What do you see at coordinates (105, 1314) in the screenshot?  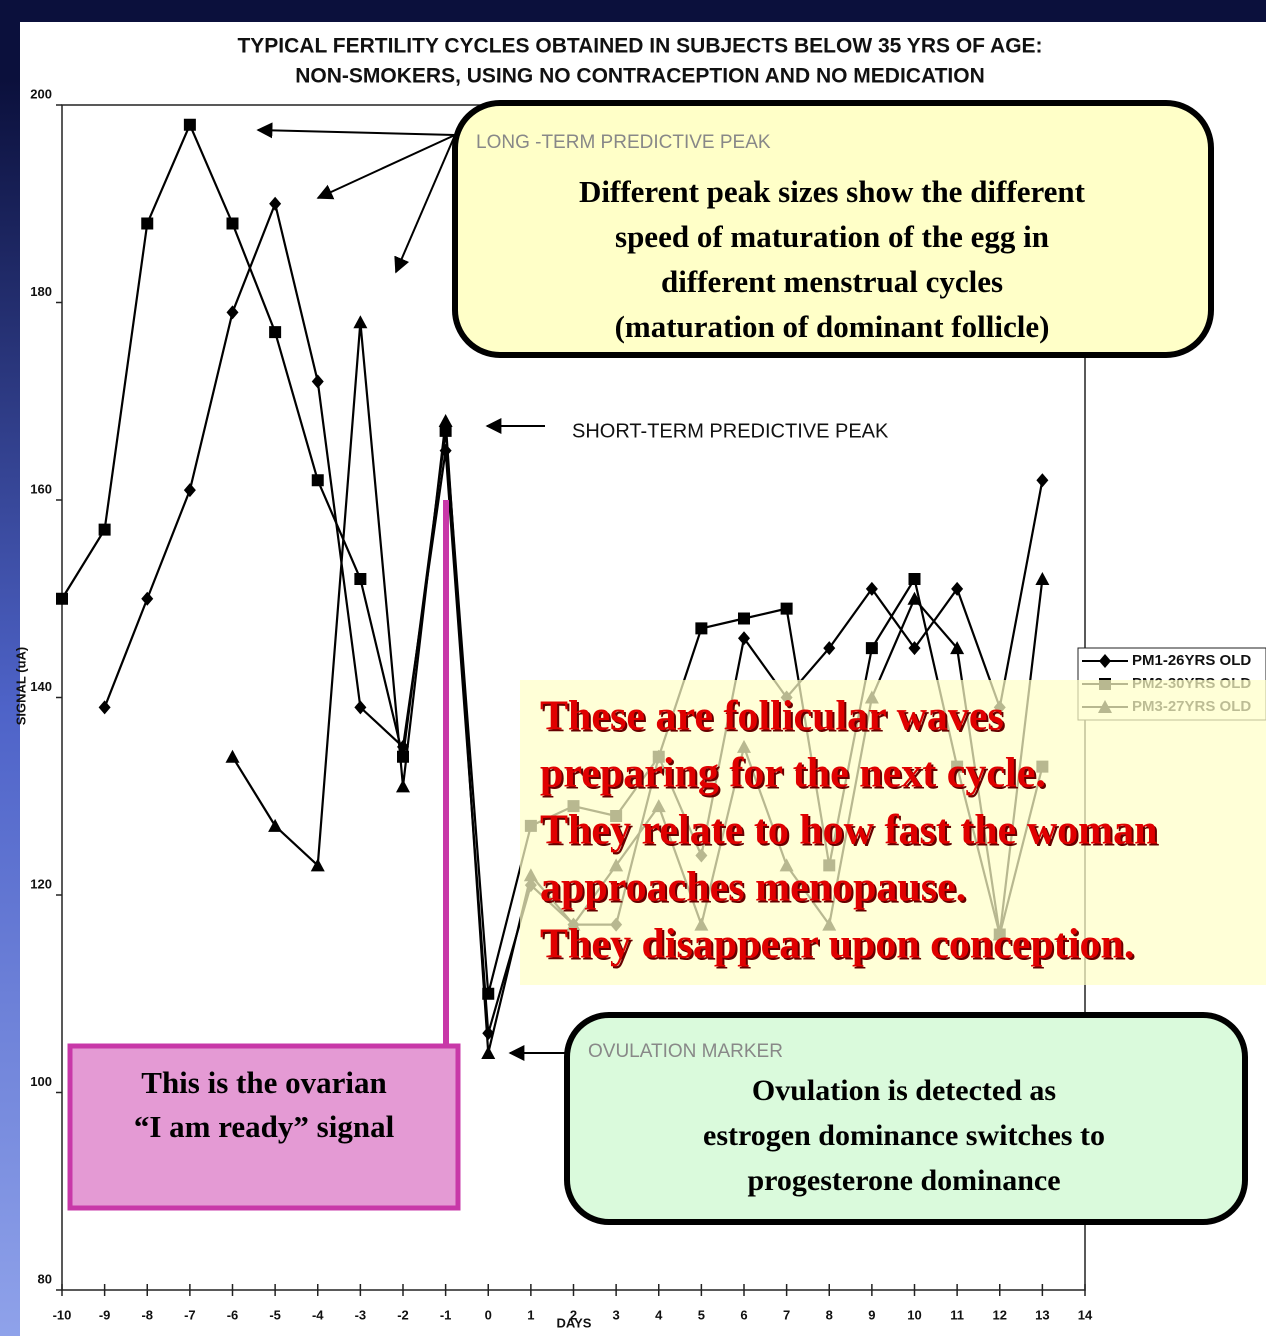 I see `x-tick-label: -9` at bounding box center [105, 1314].